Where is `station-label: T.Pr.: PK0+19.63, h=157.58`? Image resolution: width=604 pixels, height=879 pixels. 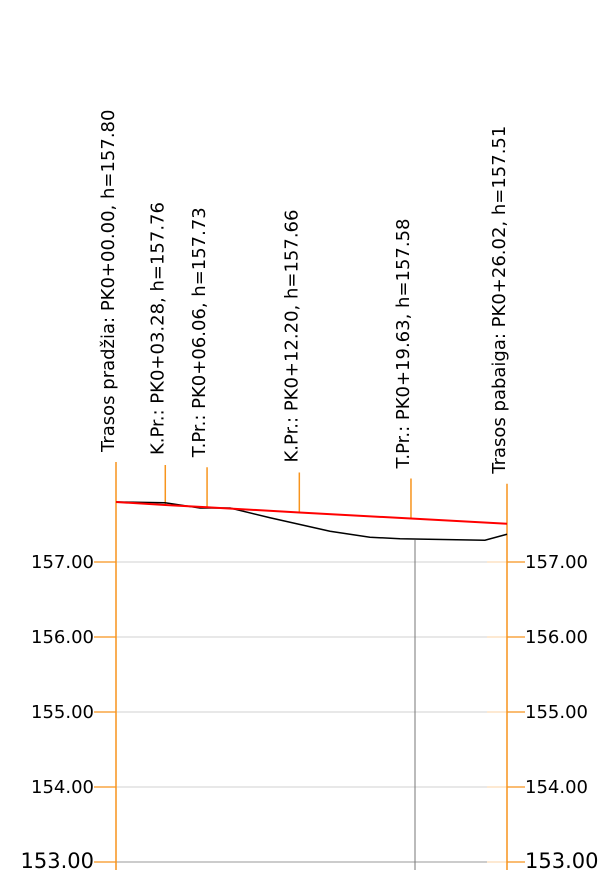 station-label: T.Pr.: PK0+19.63, h=157.58 is located at coordinates (403, 343).